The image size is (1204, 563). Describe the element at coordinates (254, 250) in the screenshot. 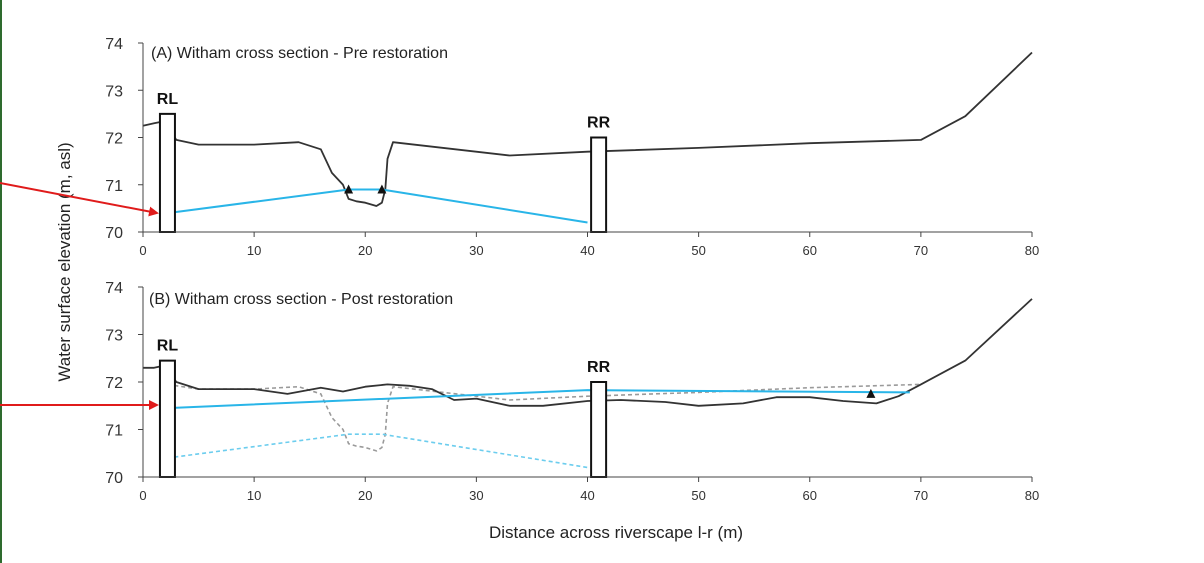

I see `panel-a-x-tick-label: 10` at that location.